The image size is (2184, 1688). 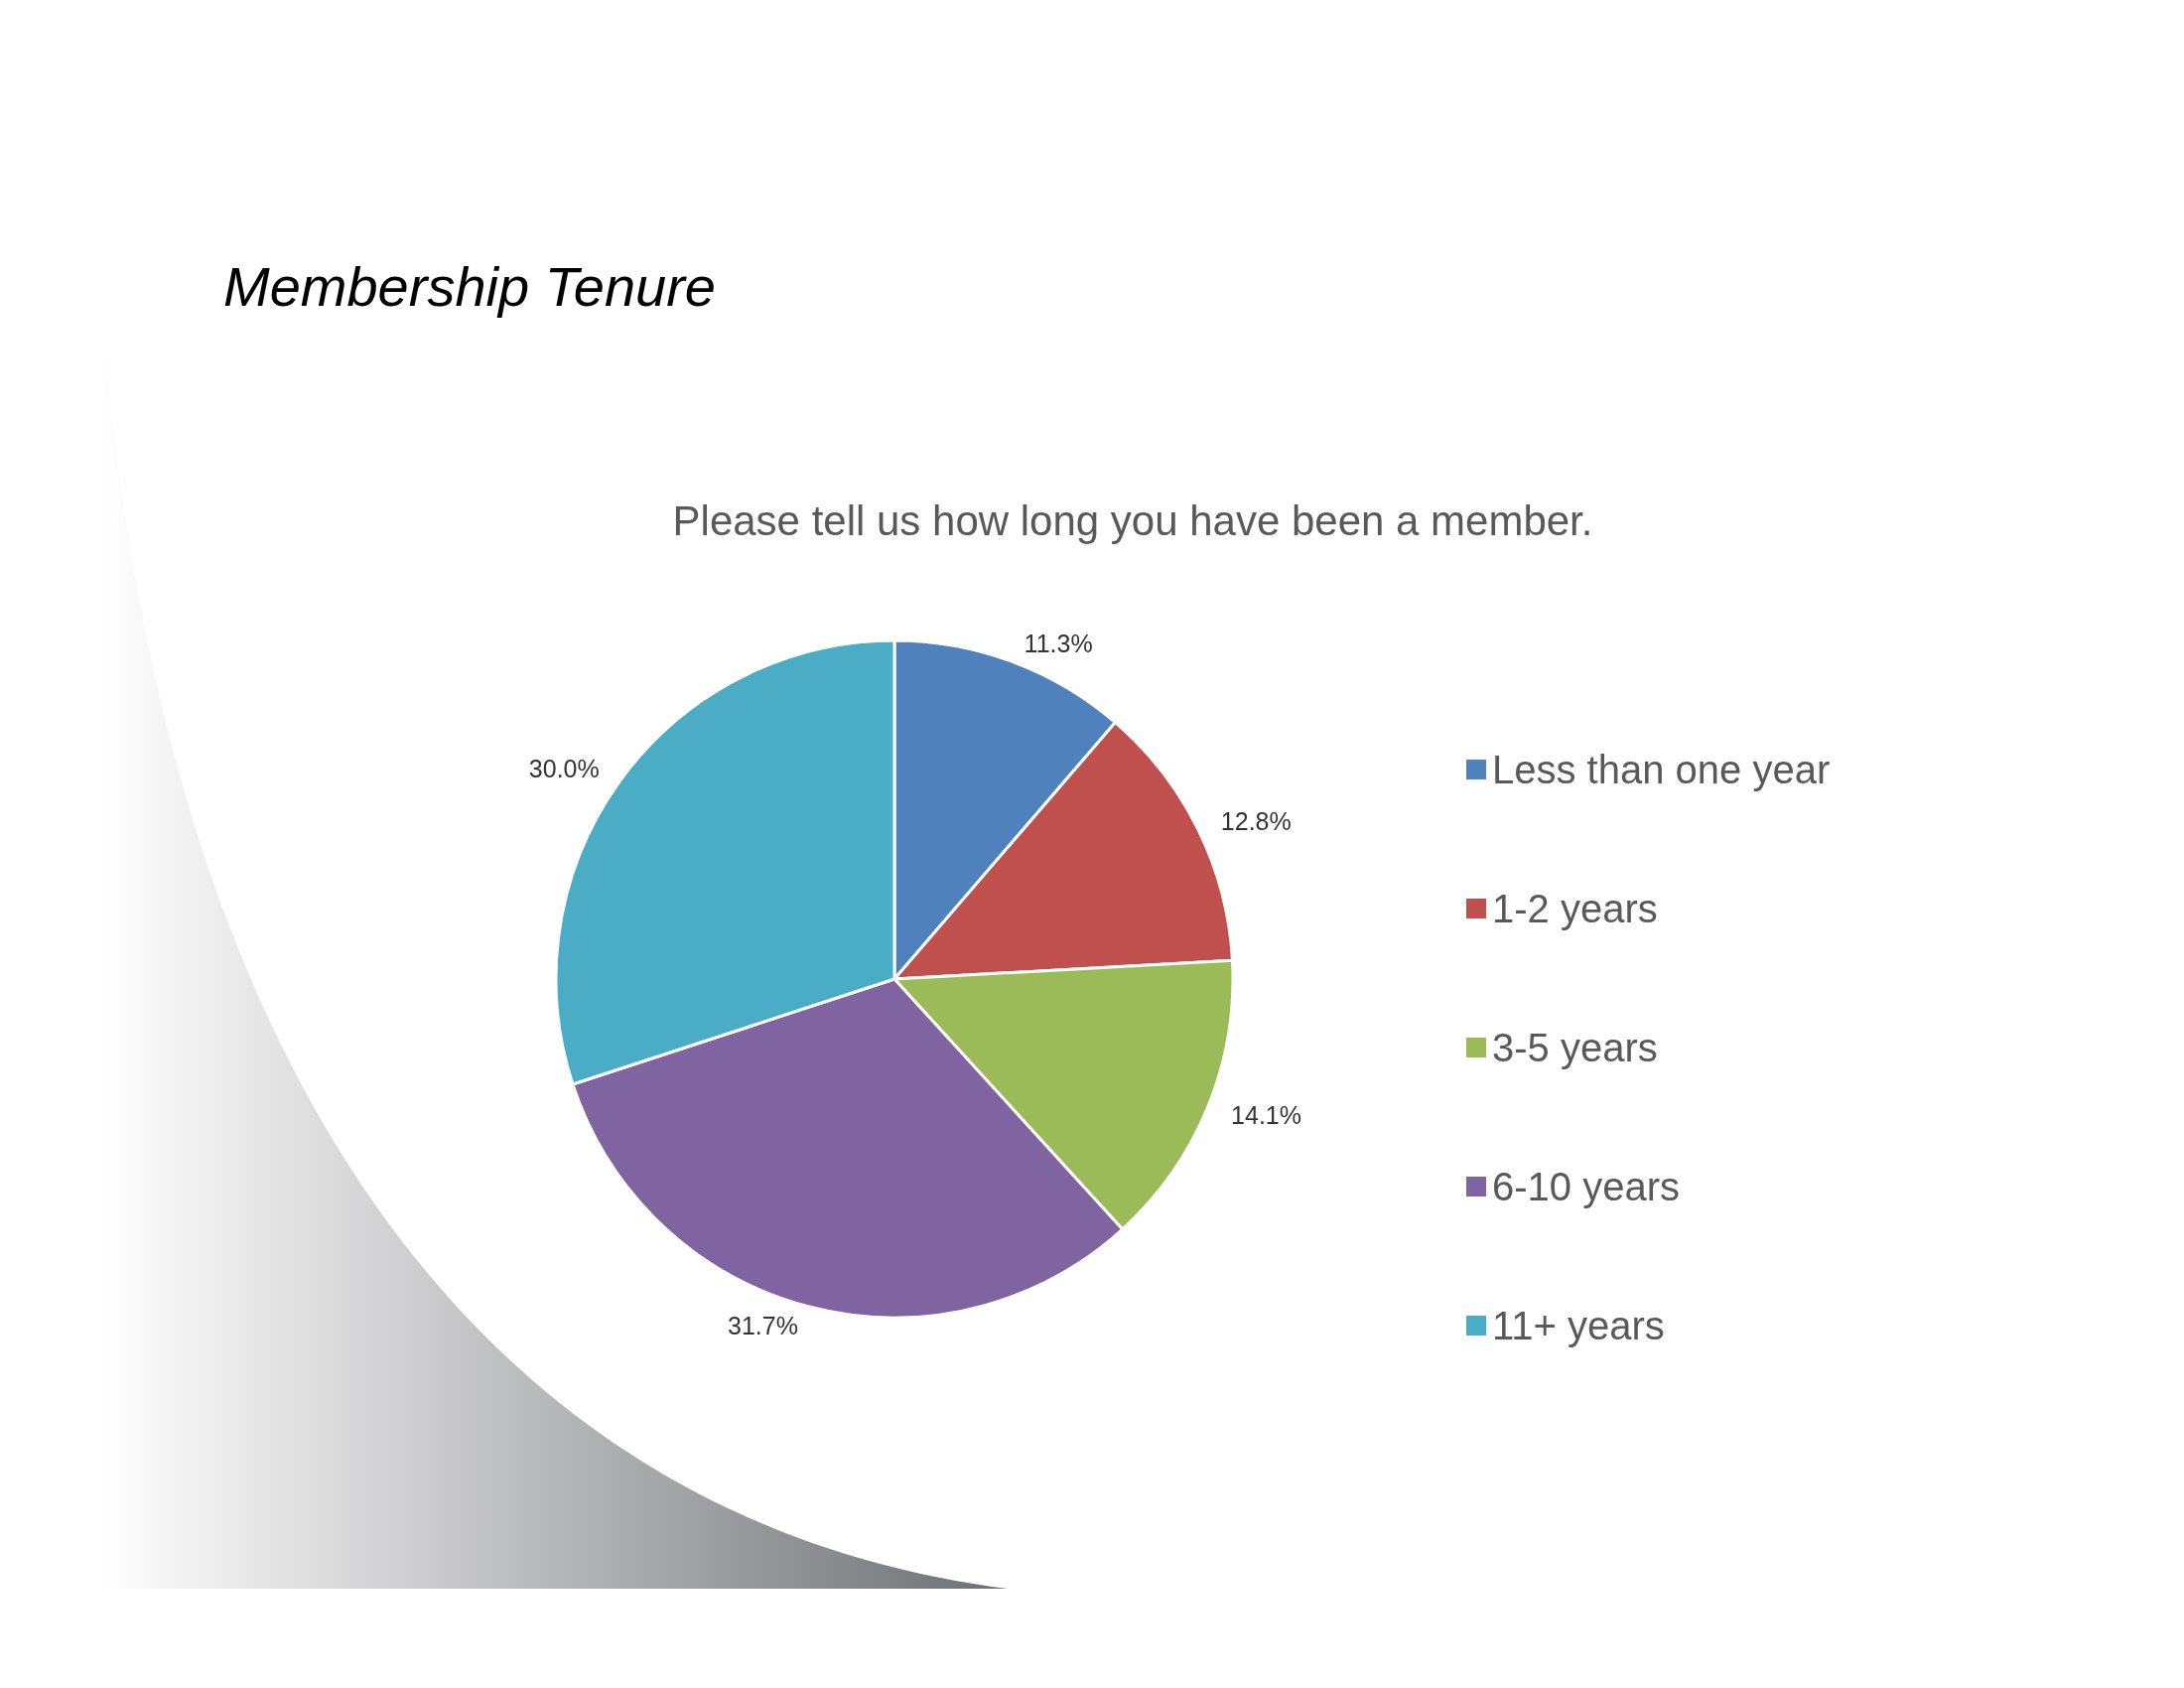 I want to click on data-label: 31.7%, so click(x=763, y=1326).